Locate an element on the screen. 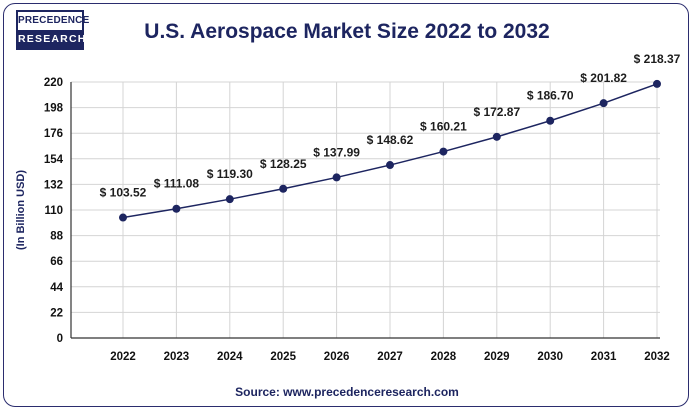 This screenshot has width=694, height=412. chart-title: U.S. Aerospace Market Size 2022 to 2032 is located at coordinates (347, 31).